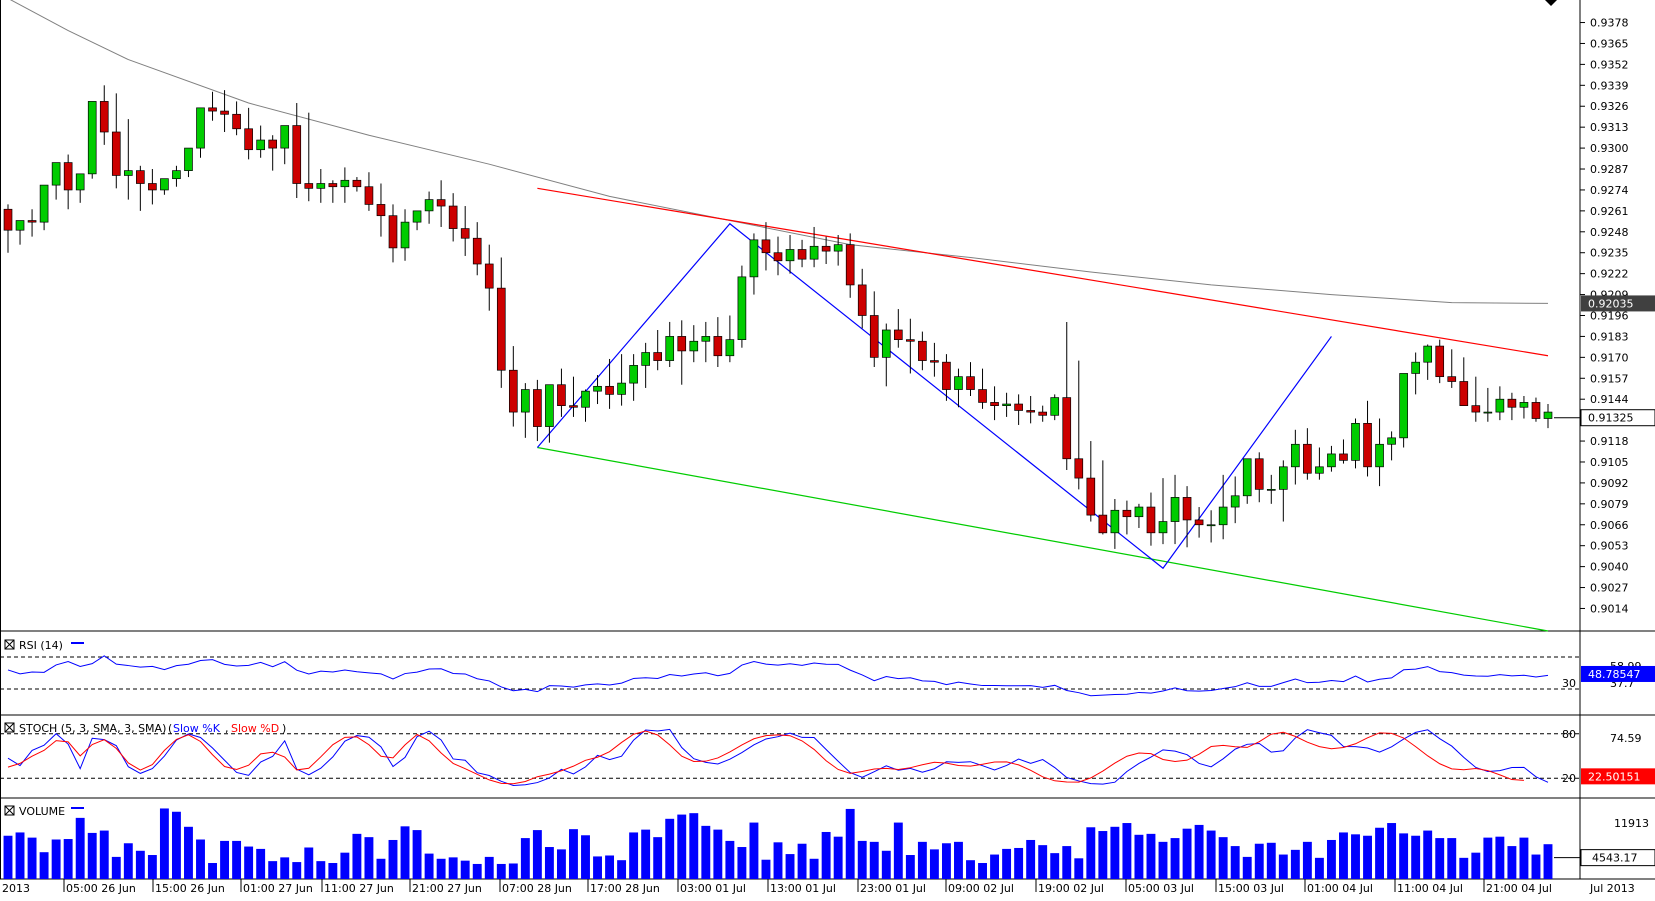  What do you see at coordinates (255, 728) in the screenshot?
I see `stoch-legend-d: Slow %D` at bounding box center [255, 728].